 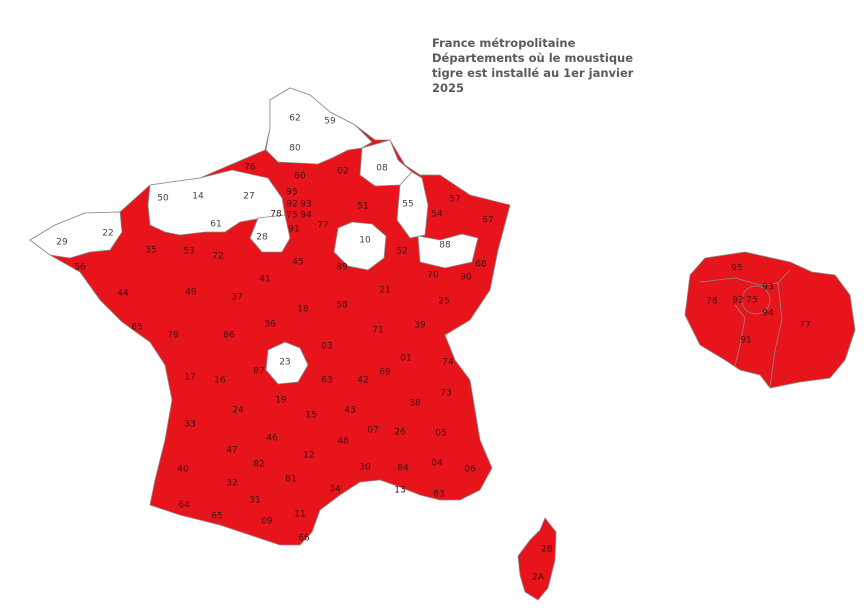 What do you see at coordinates (362, 207) in the screenshot?
I see `dept-label-51: 51` at bounding box center [362, 207].